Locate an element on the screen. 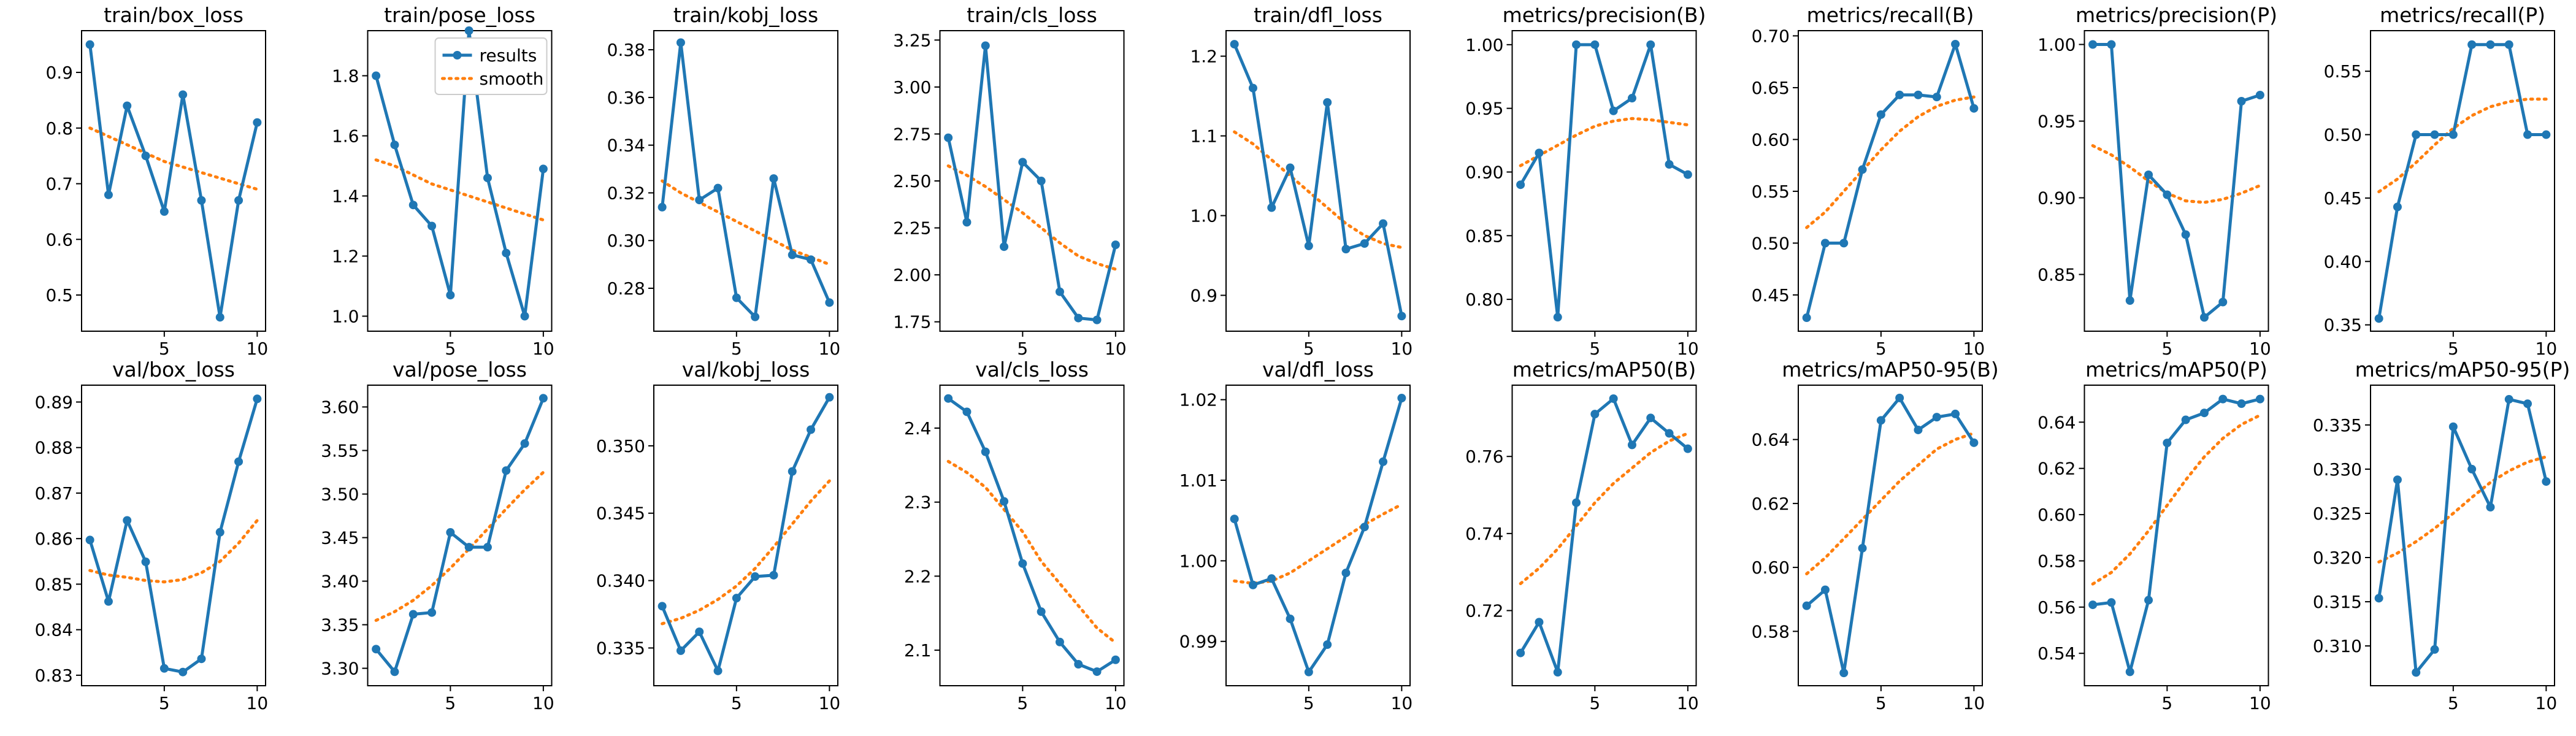 This screenshot has height=736, width=2576. legend: results smooth is located at coordinates (491, 66).